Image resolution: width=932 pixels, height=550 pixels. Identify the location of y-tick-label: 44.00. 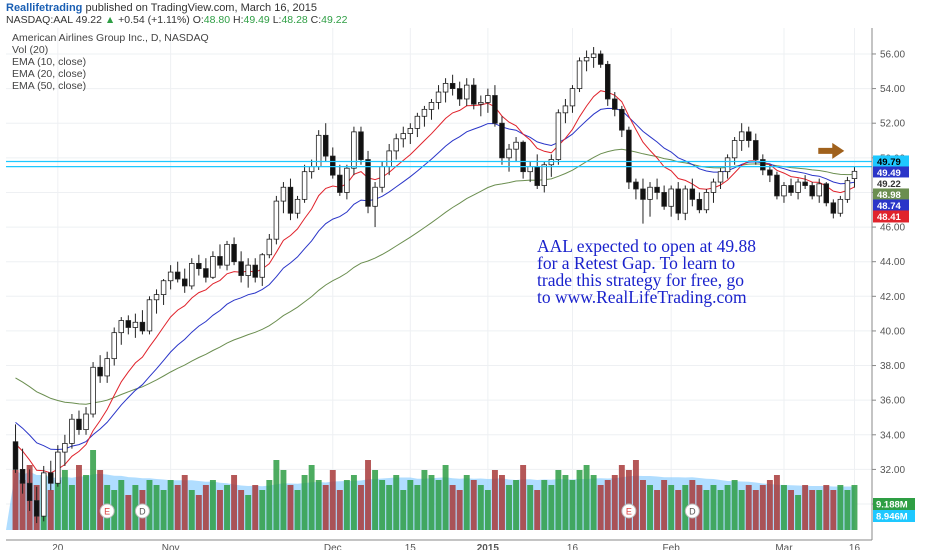
(892, 262).